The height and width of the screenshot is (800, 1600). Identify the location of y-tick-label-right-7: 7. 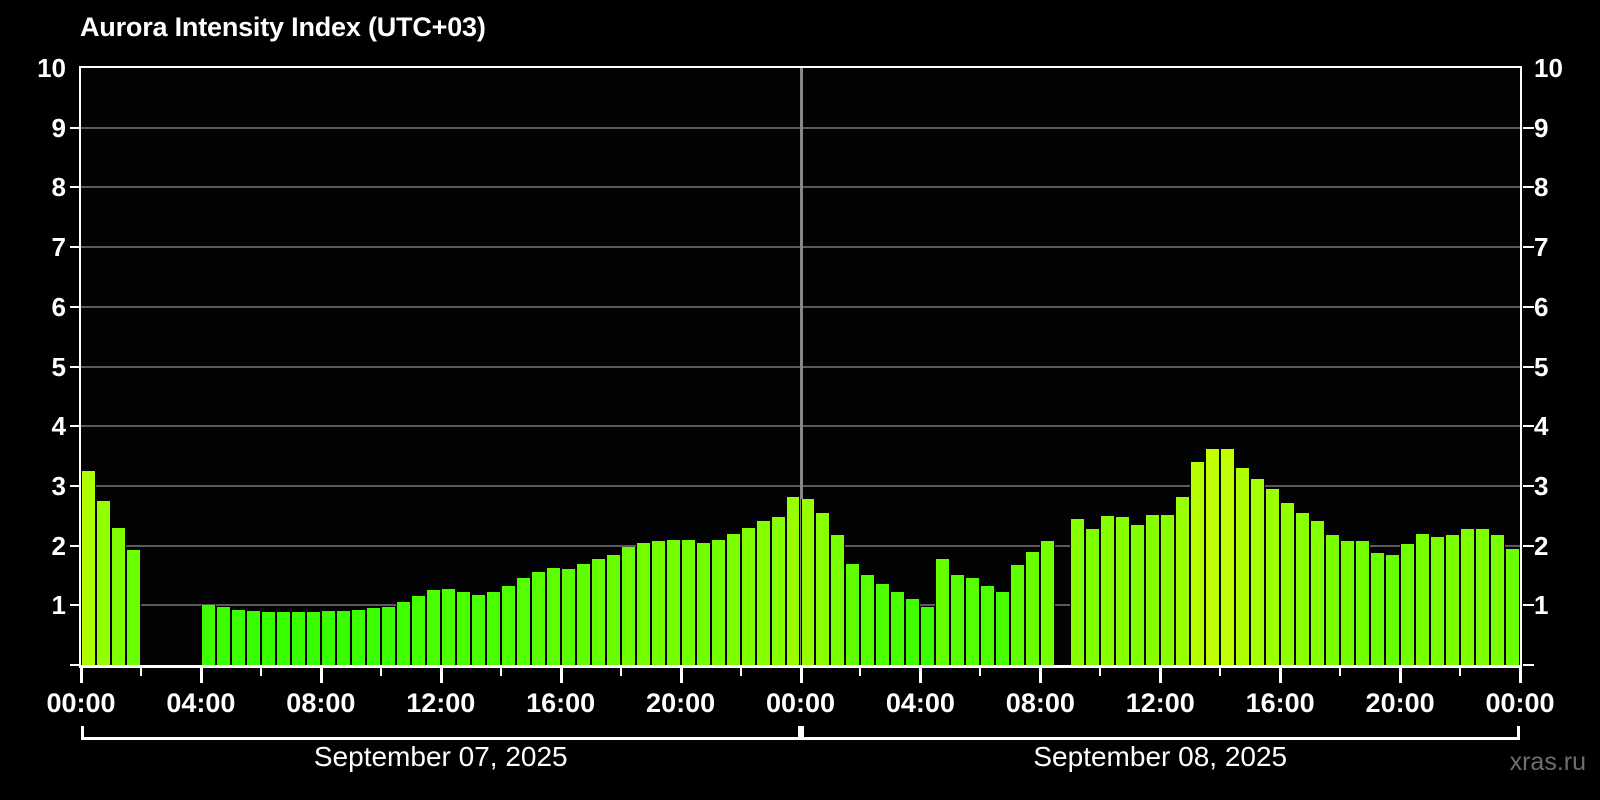
(1541, 247).